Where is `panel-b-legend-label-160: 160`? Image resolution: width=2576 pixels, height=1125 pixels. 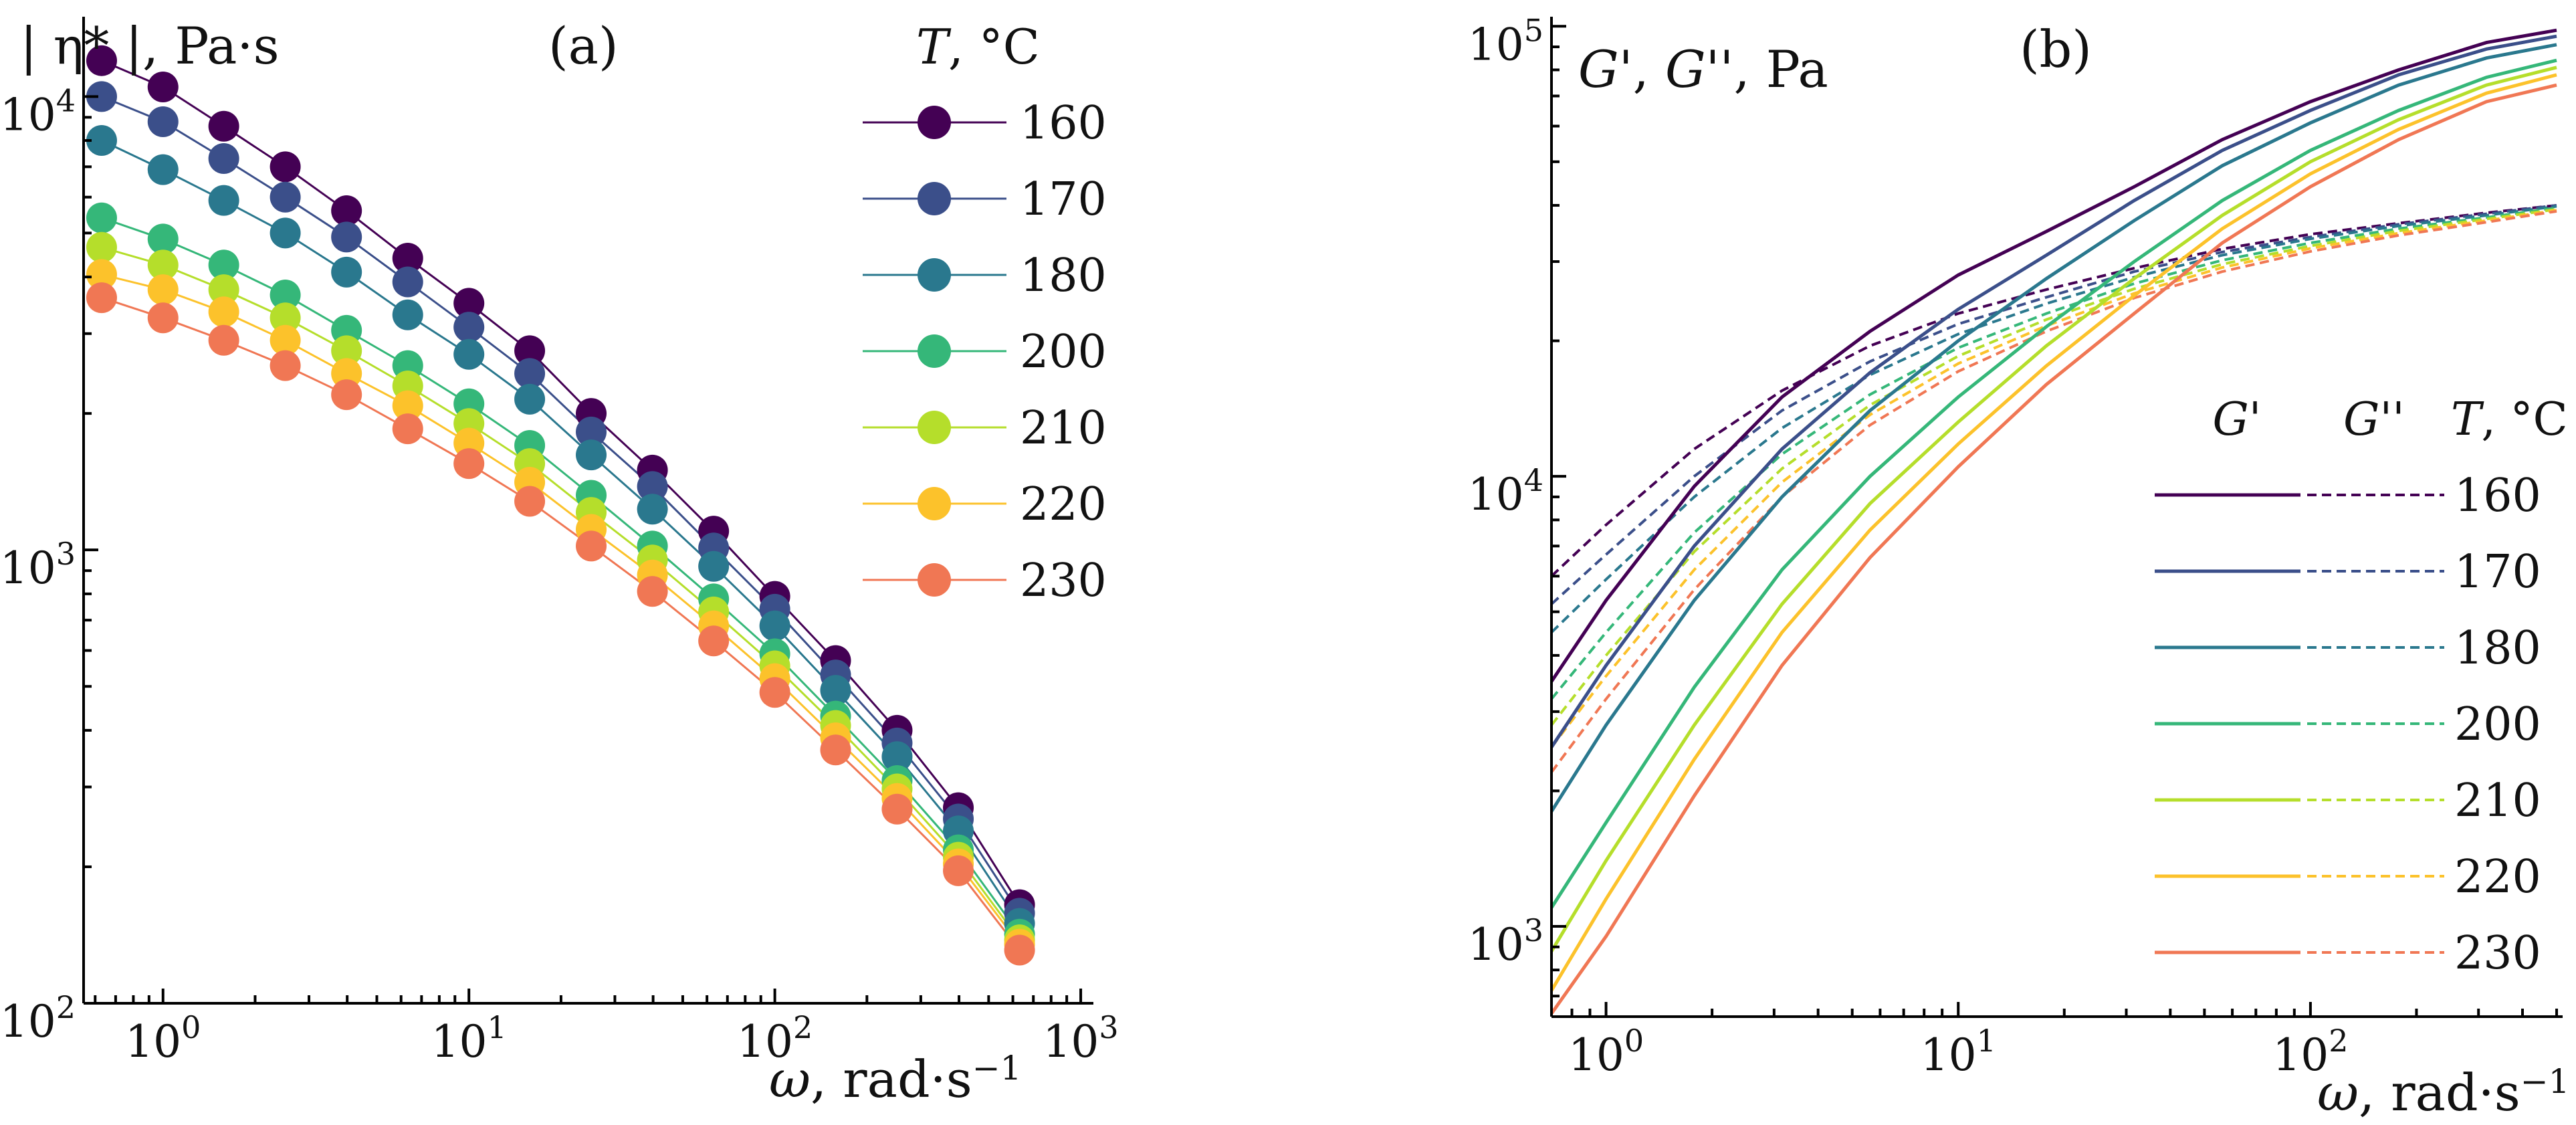 panel-b-legend-label-160: 160 is located at coordinates (2497, 496).